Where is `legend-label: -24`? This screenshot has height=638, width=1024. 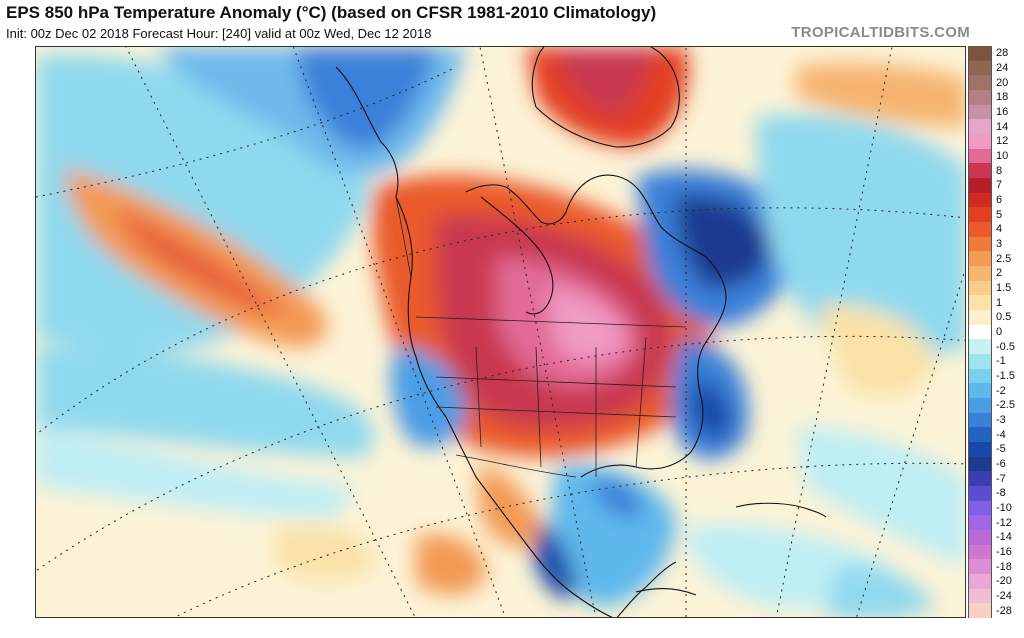 legend-label: -24 is located at coordinates (1004, 596).